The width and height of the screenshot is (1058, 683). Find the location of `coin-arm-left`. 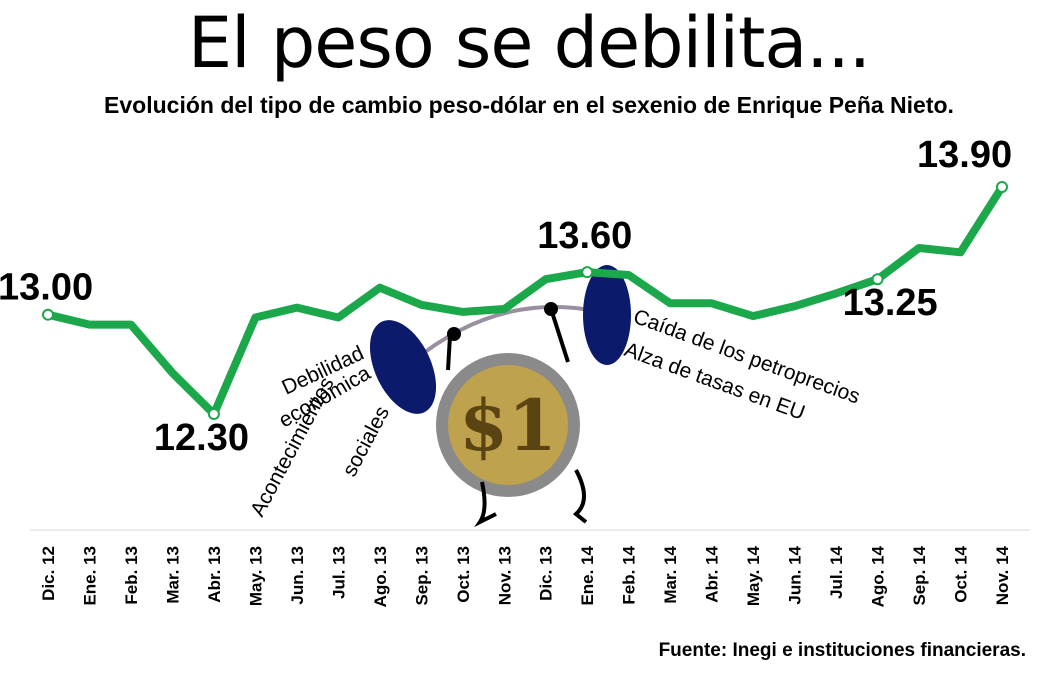

coin-arm-left is located at coordinates (449, 353).